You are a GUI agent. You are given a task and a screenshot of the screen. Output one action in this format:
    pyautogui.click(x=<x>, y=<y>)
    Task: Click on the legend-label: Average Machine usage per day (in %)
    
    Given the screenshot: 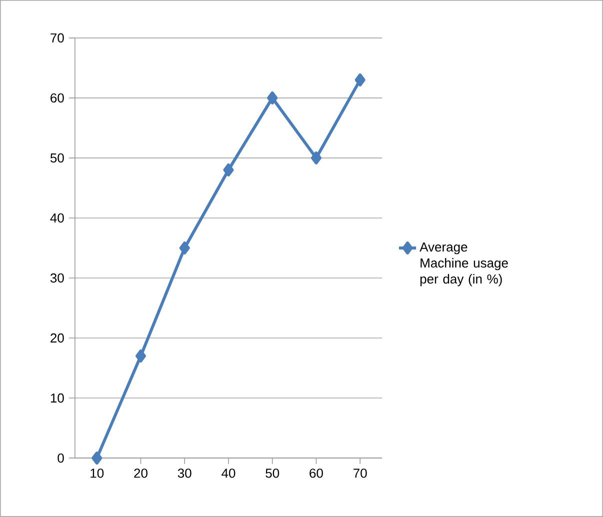 What is the action you would take?
    pyautogui.click(x=464, y=264)
    